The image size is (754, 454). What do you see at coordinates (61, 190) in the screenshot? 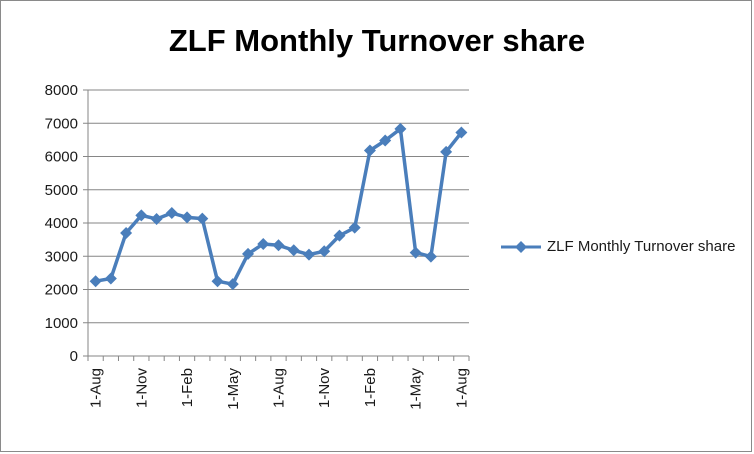
I see `y-tick-label: 5000` at bounding box center [61, 190].